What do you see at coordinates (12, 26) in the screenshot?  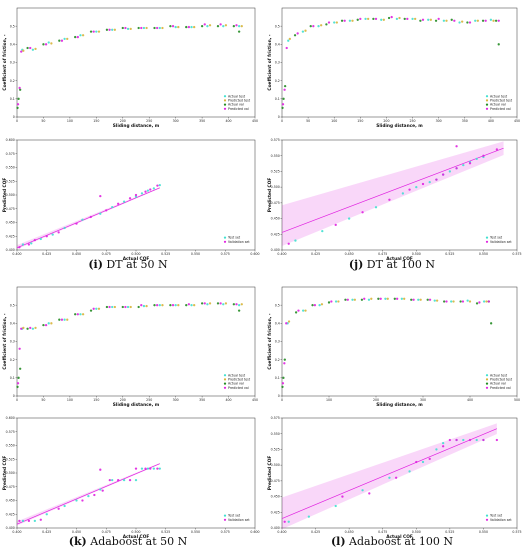 I see `y-tick-label: 0.5` at bounding box center [12, 26].